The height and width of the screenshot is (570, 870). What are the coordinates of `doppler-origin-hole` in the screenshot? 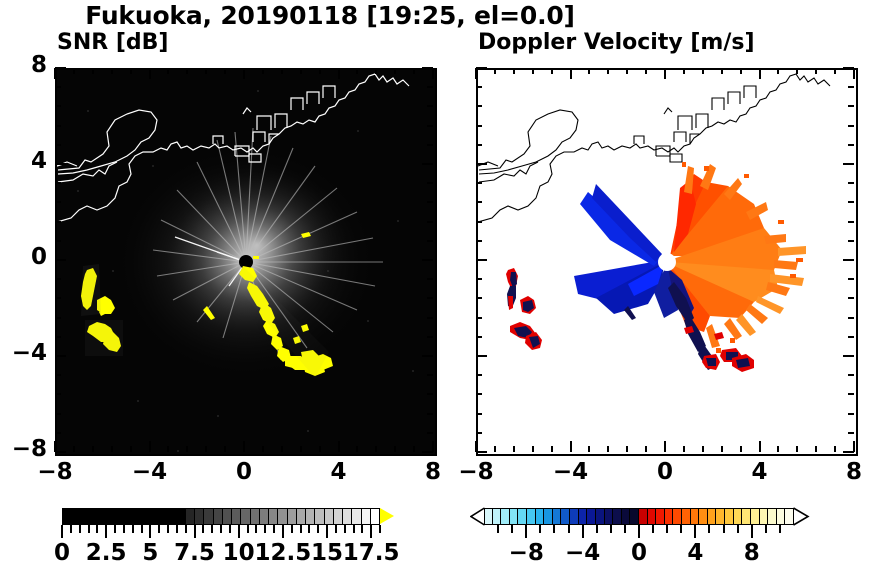 It's located at (667, 262).